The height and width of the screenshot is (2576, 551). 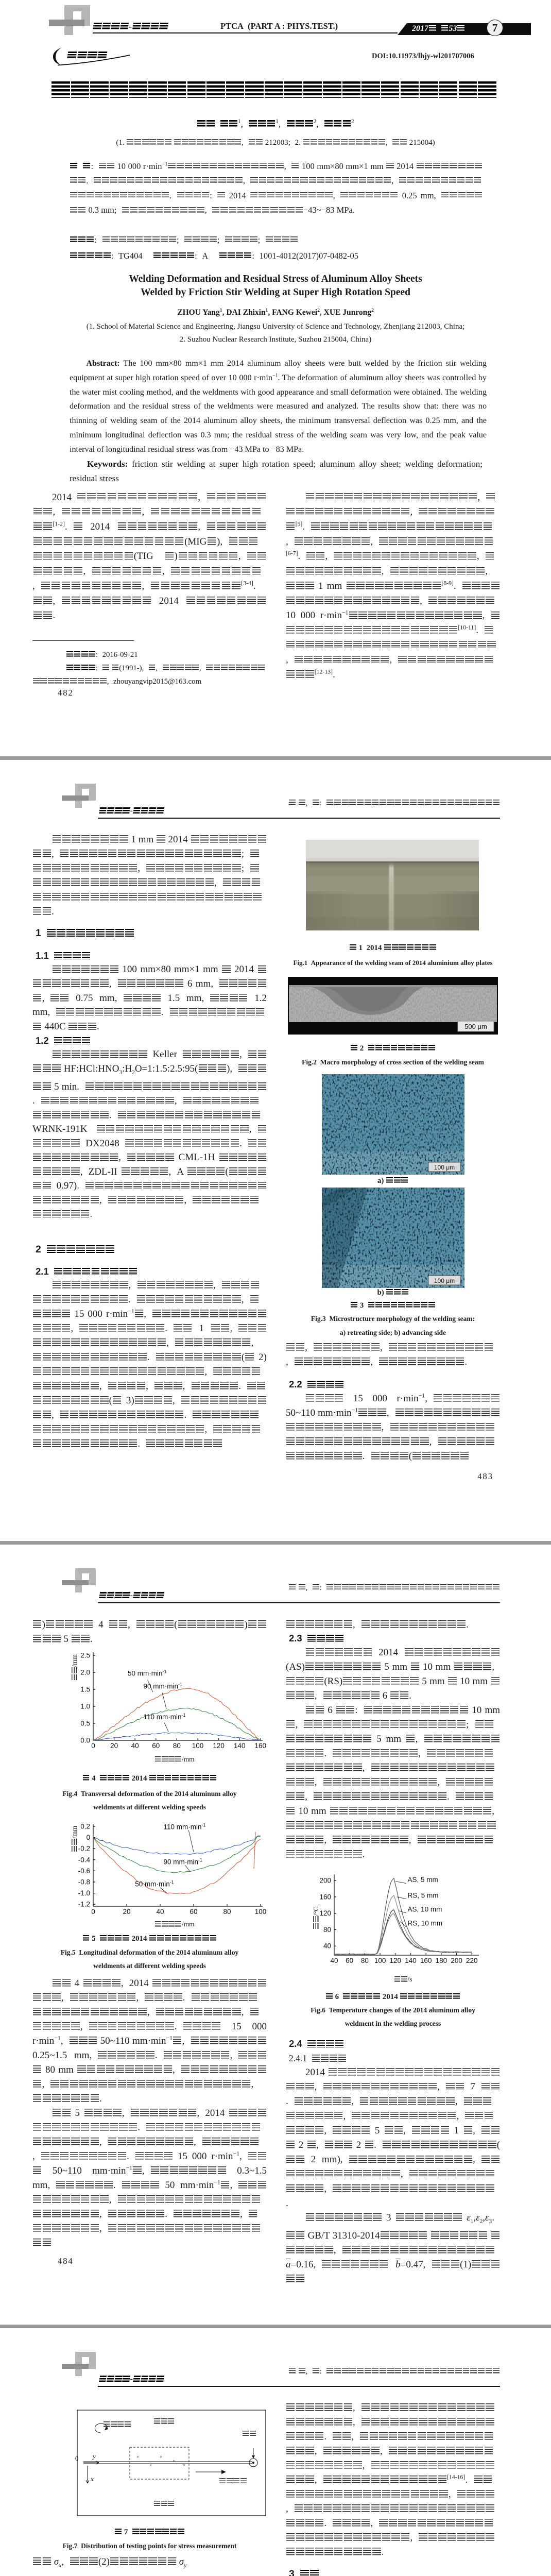 What do you see at coordinates (85, 1827) in the screenshot?
I see `svg-text: 0.2` at bounding box center [85, 1827].